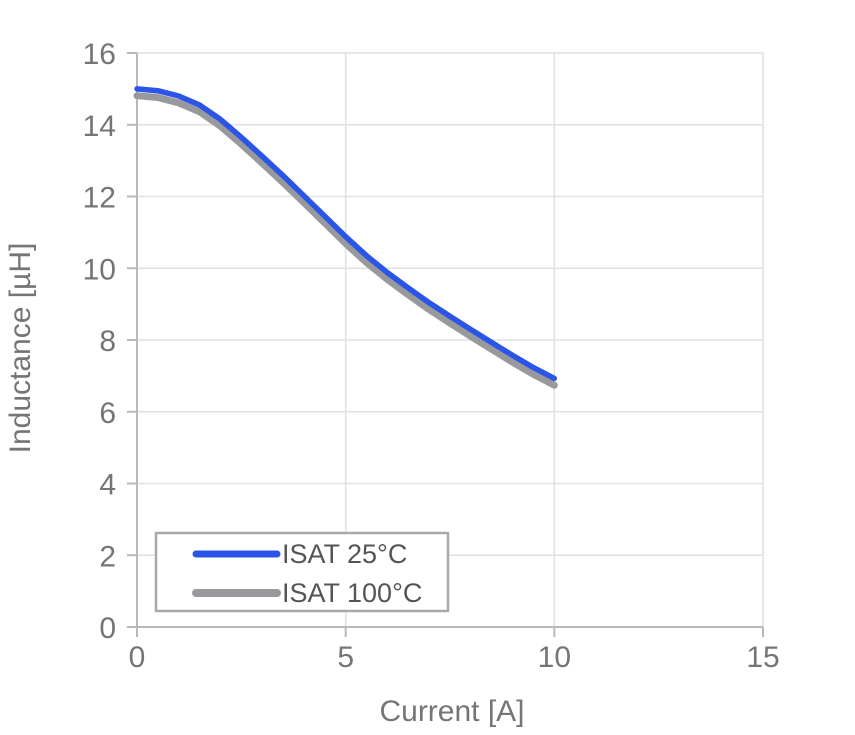  What do you see at coordinates (137, 657) in the screenshot?
I see `x-tick-label: 0` at bounding box center [137, 657].